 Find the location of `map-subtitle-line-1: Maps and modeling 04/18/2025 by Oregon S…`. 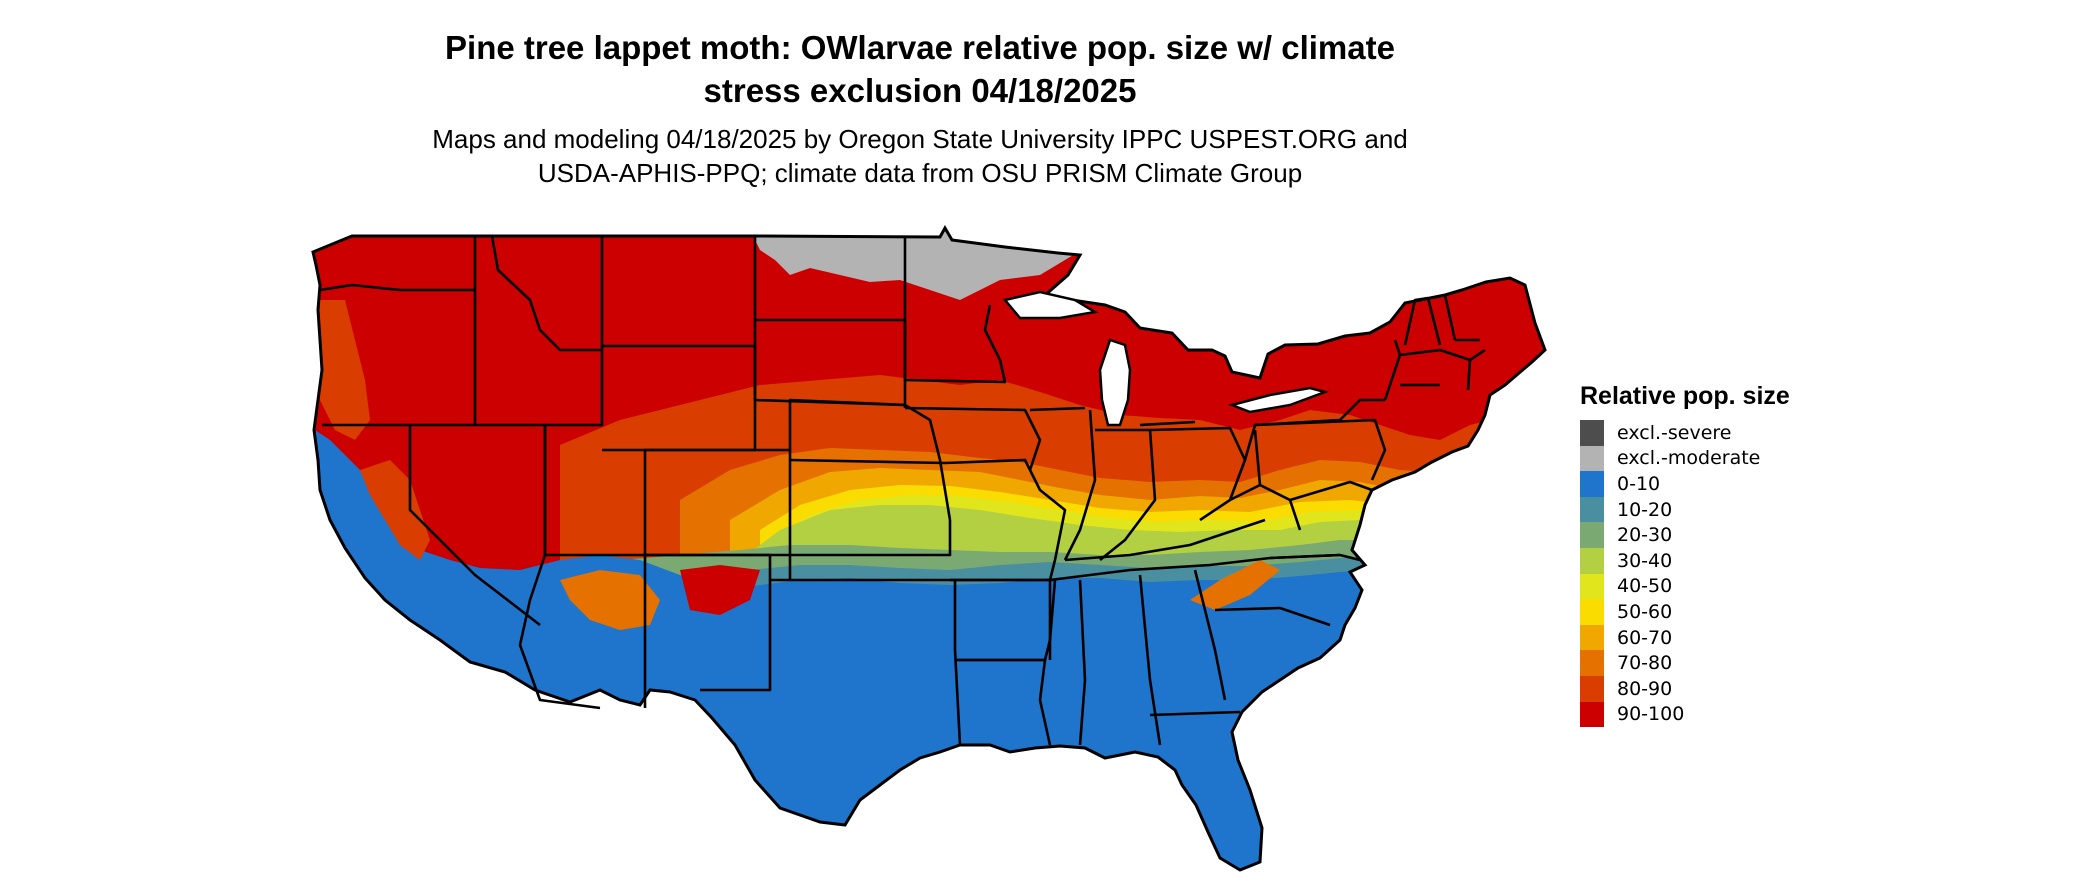

map-subtitle-line-1: Maps and modeling 04/18/2025 by Oregon S… is located at coordinates (920, 139).